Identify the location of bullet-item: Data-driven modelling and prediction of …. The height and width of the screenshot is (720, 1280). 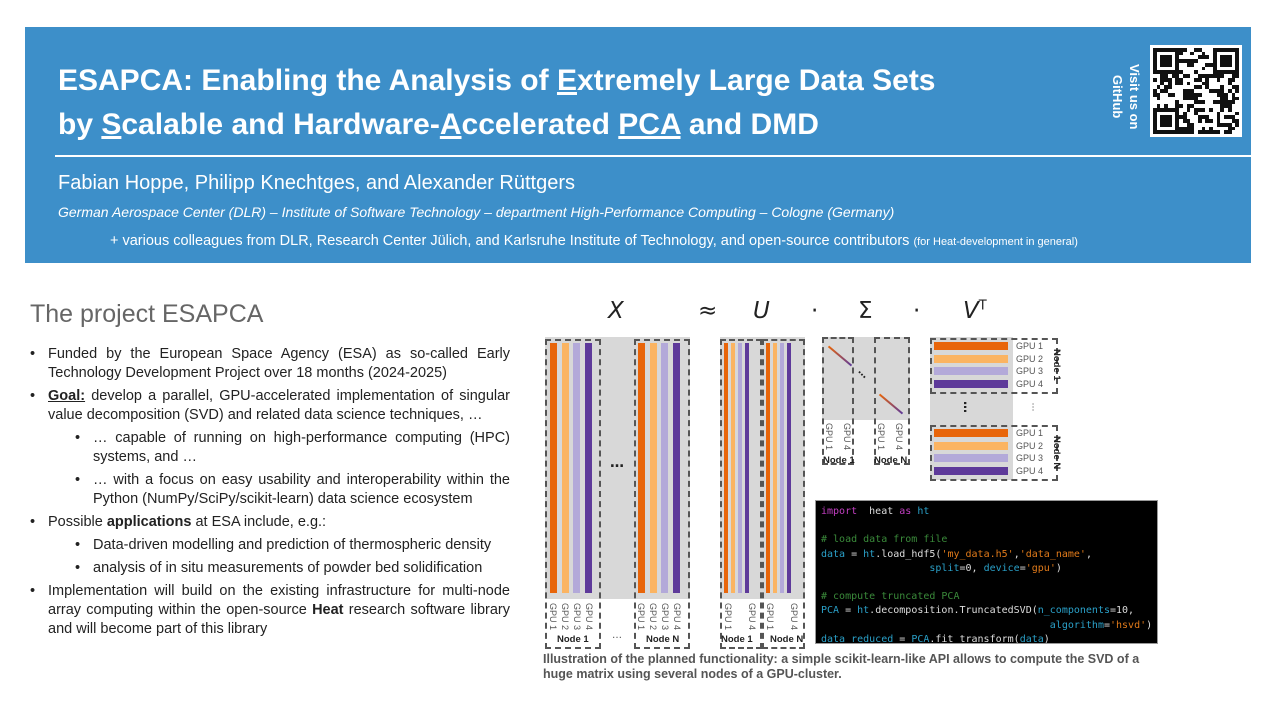
(292, 545).